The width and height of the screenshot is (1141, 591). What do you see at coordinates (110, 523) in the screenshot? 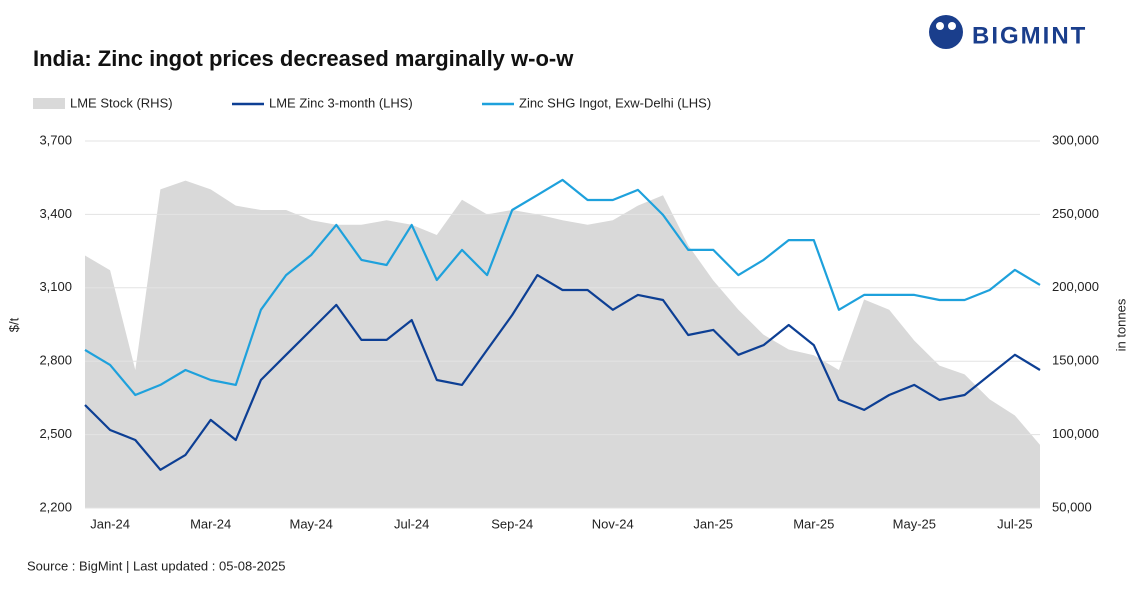
I see `x-tick-label: Jan-24` at bounding box center [110, 523].